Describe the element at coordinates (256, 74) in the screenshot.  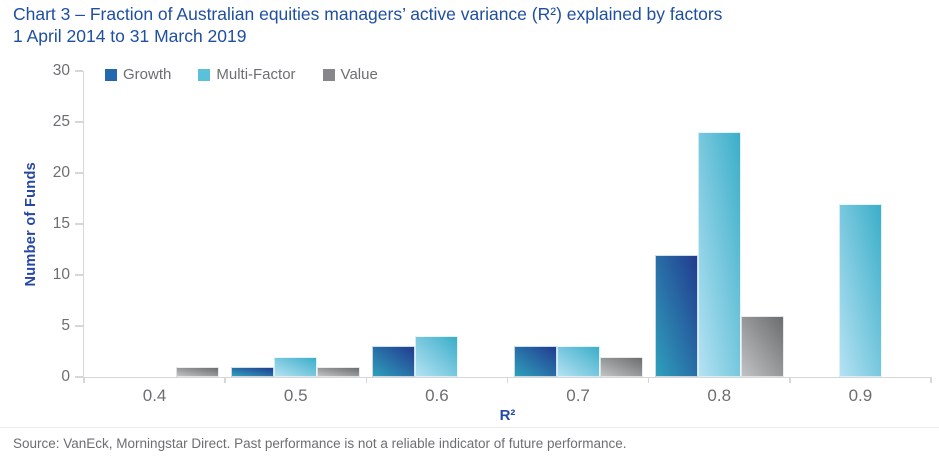
I see `legend-label-multi-factor: Multi-Factor` at that location.